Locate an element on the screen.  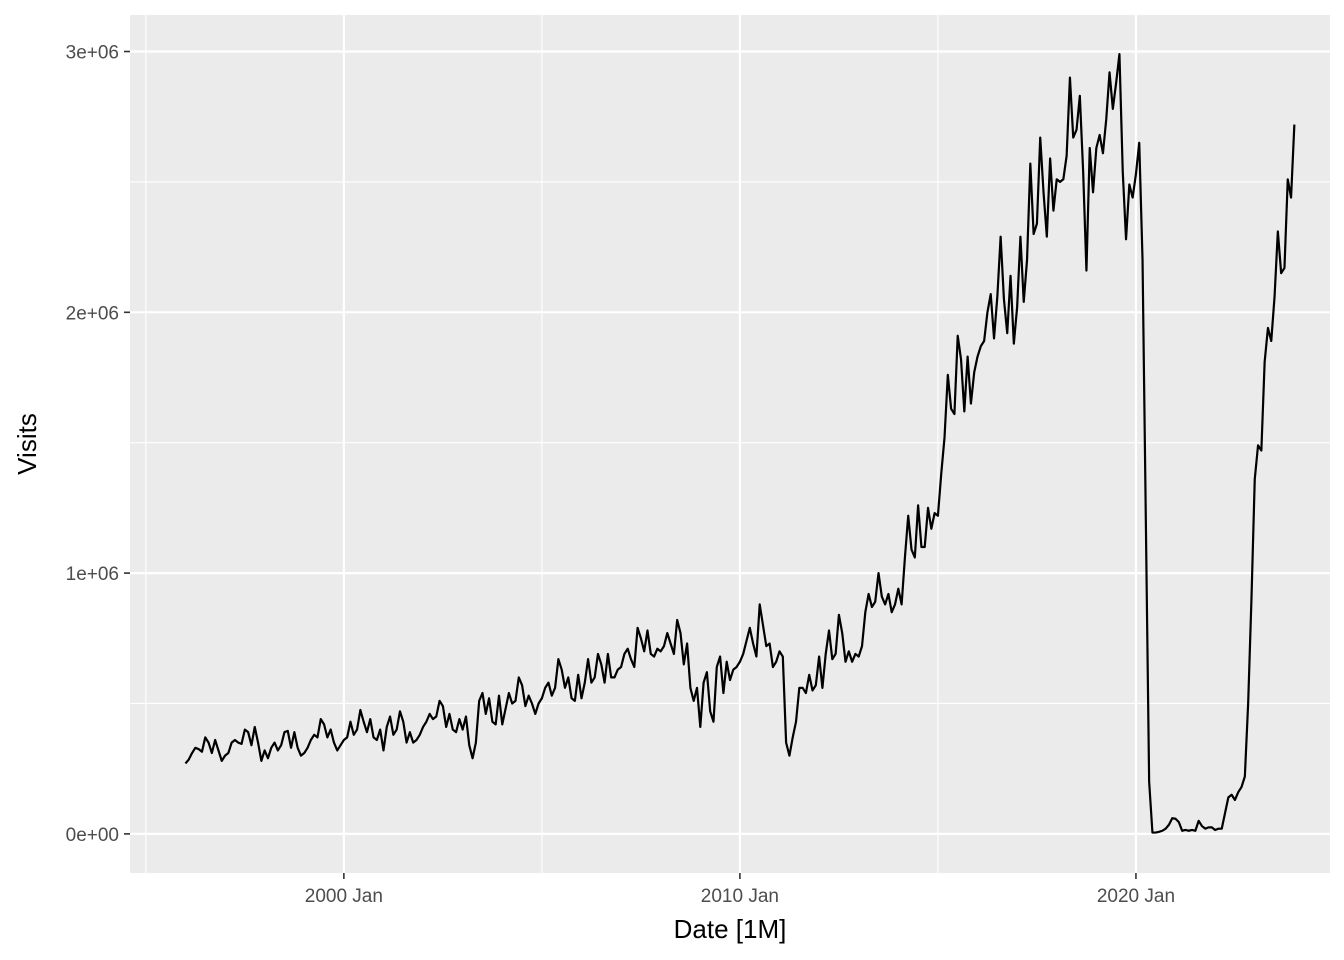
y-tick-label: 3e+06 is located at coordinates (92, 53).